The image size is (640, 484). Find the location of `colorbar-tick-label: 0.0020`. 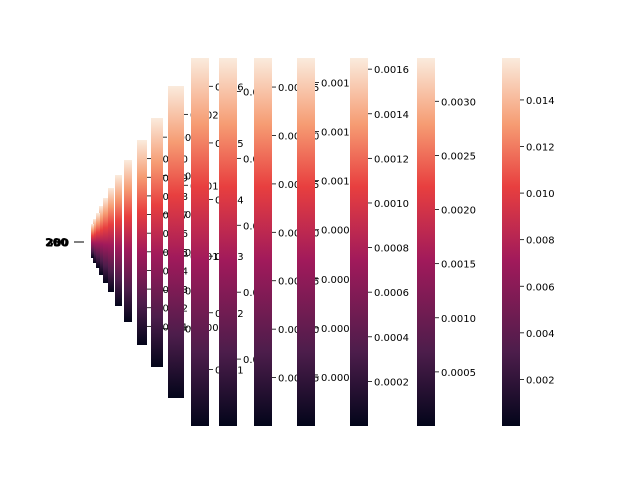

colorbar-tick-label: 0.0020 is located at coordinates (458, 211).